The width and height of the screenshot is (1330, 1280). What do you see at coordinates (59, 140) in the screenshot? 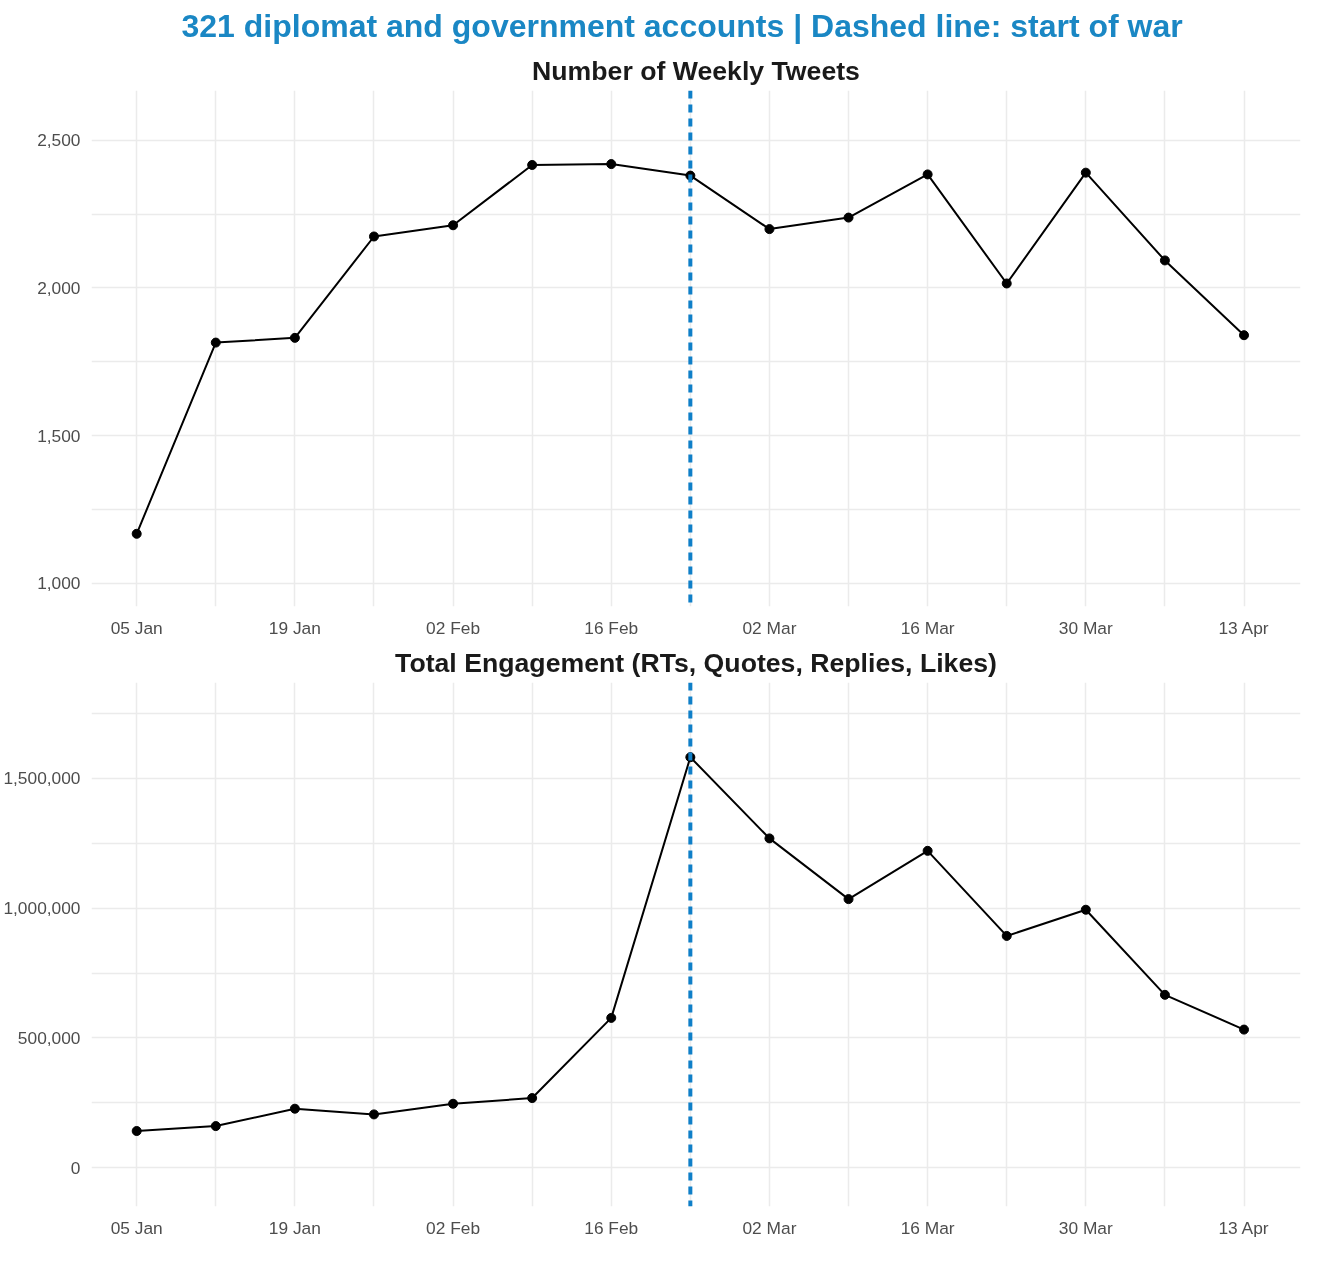
I see `y-tick-label: 2,500` at bounding box center [59, 140].